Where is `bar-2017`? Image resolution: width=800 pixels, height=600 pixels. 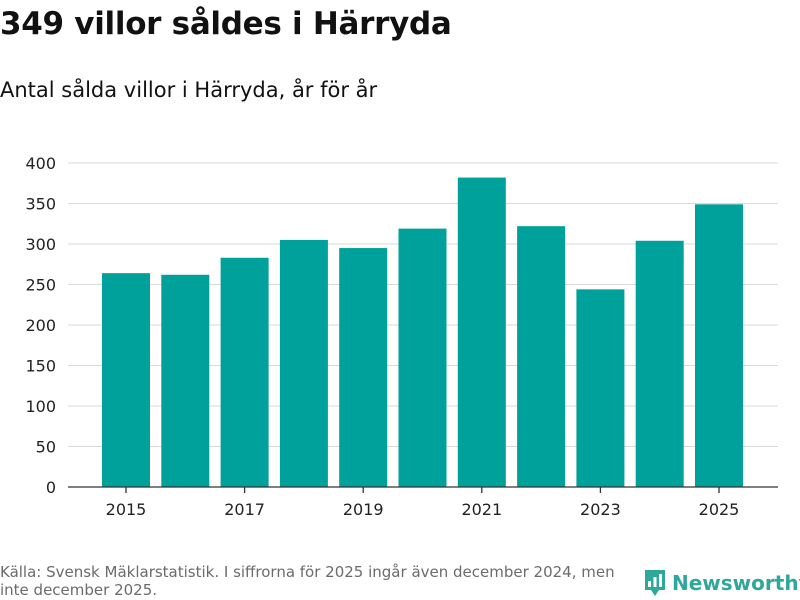 bar-2017 is located at coordinates (244, 372).